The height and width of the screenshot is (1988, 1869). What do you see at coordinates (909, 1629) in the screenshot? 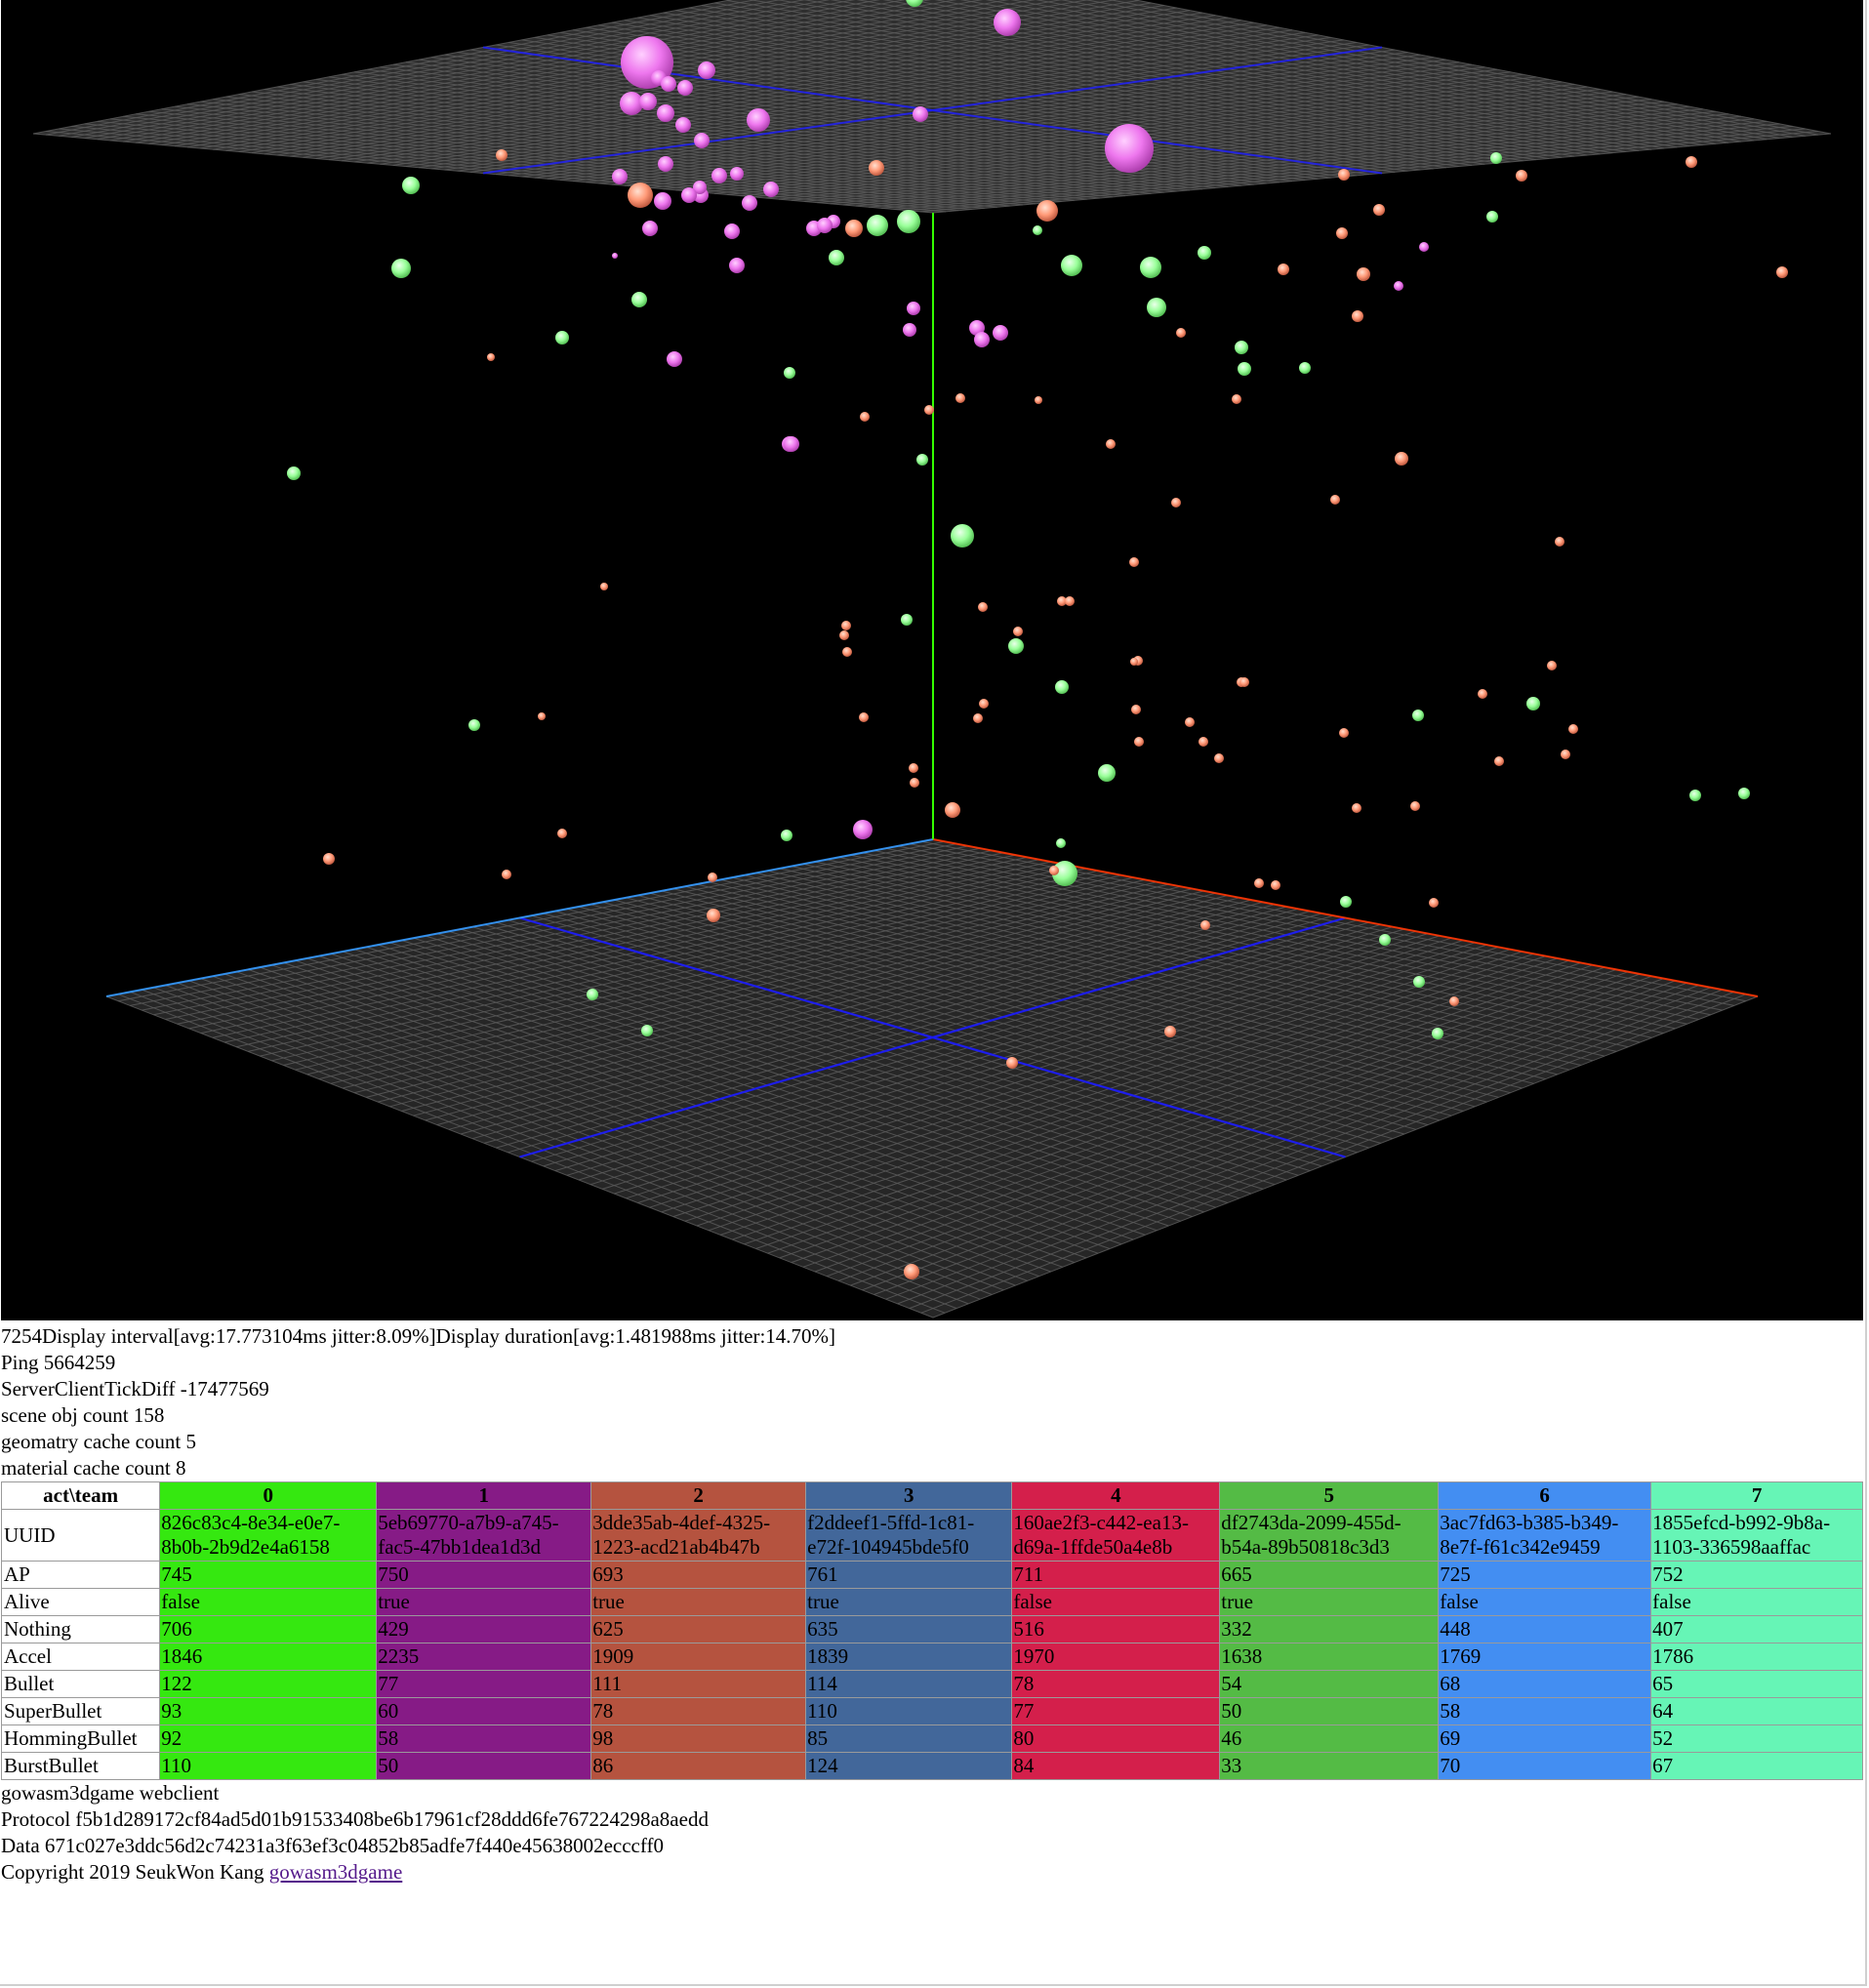
I see `cell-nothing-team-3: 635` at bounding box center [909, 1629].